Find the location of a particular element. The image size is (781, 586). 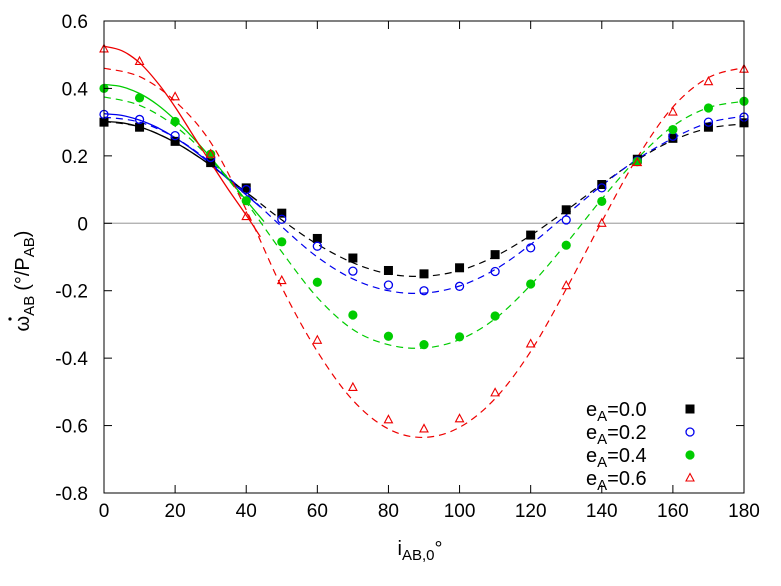

legend-label-sub: A is located at coordinates (602, 485).